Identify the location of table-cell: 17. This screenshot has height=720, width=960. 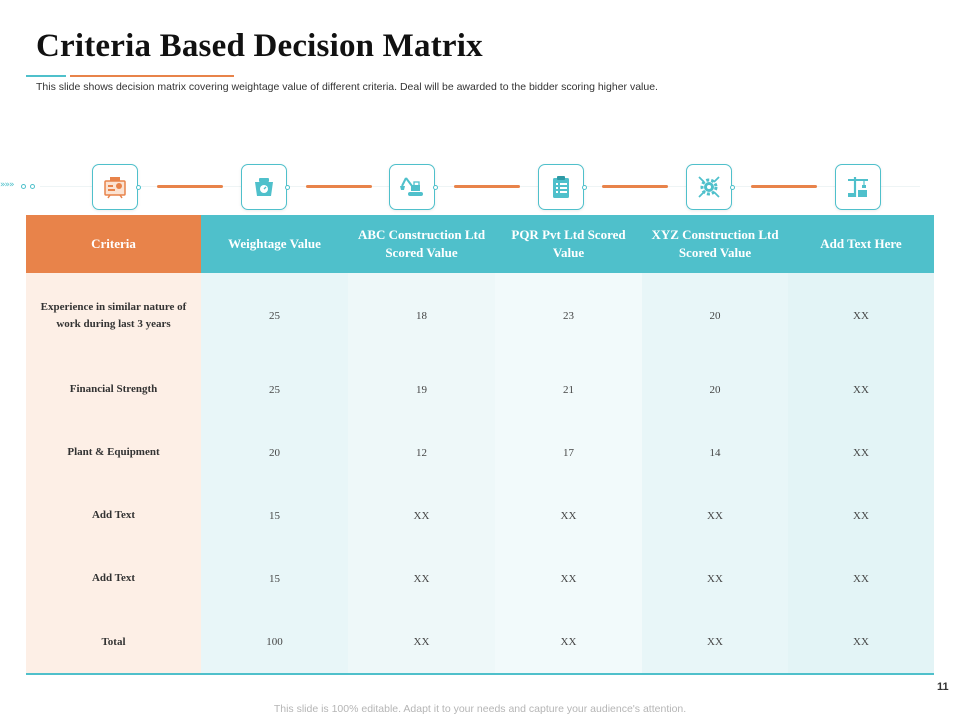
(568, 452).